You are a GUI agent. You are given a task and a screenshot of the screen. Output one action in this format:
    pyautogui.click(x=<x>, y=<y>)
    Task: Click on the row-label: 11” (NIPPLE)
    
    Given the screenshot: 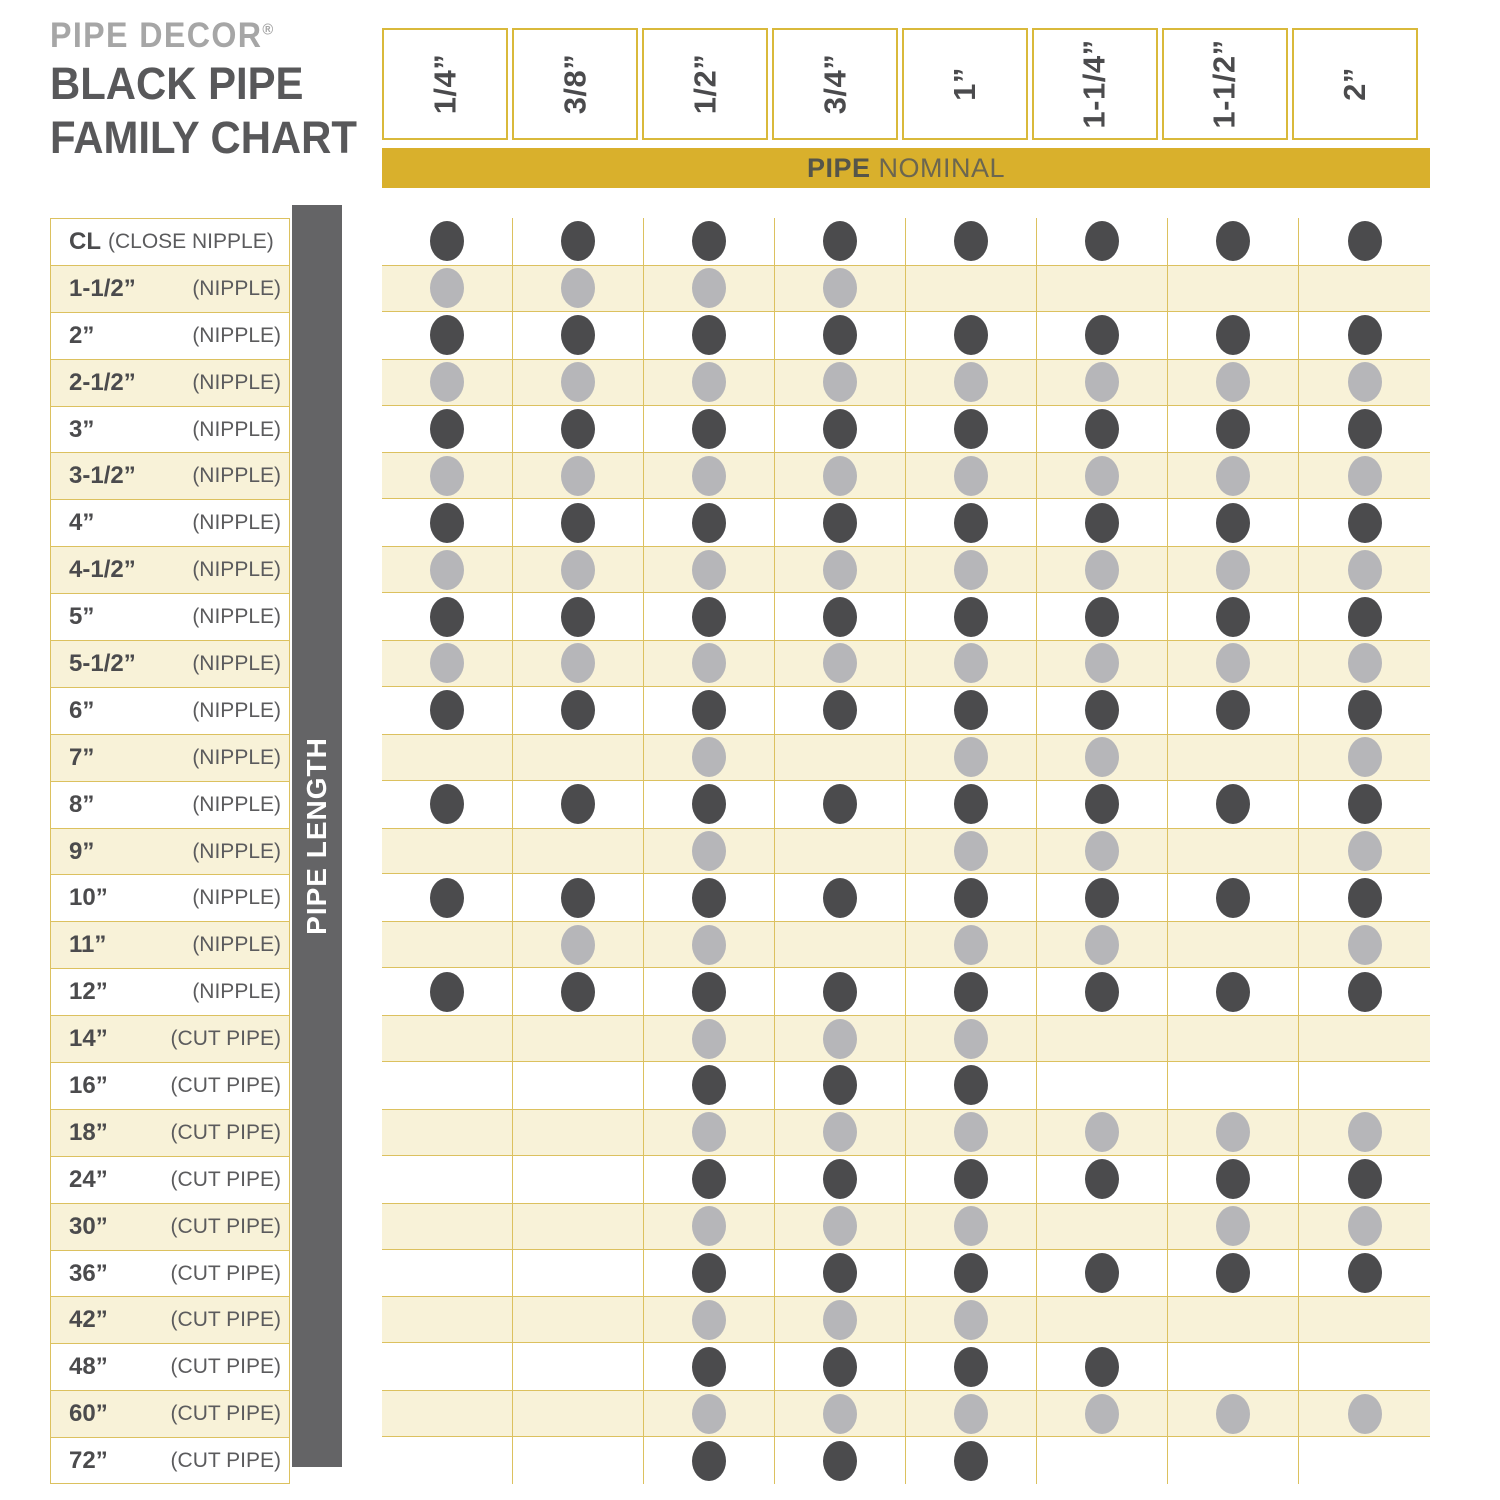 What is the action you would take?
    pyautogui.click(x=170, y=945)
    